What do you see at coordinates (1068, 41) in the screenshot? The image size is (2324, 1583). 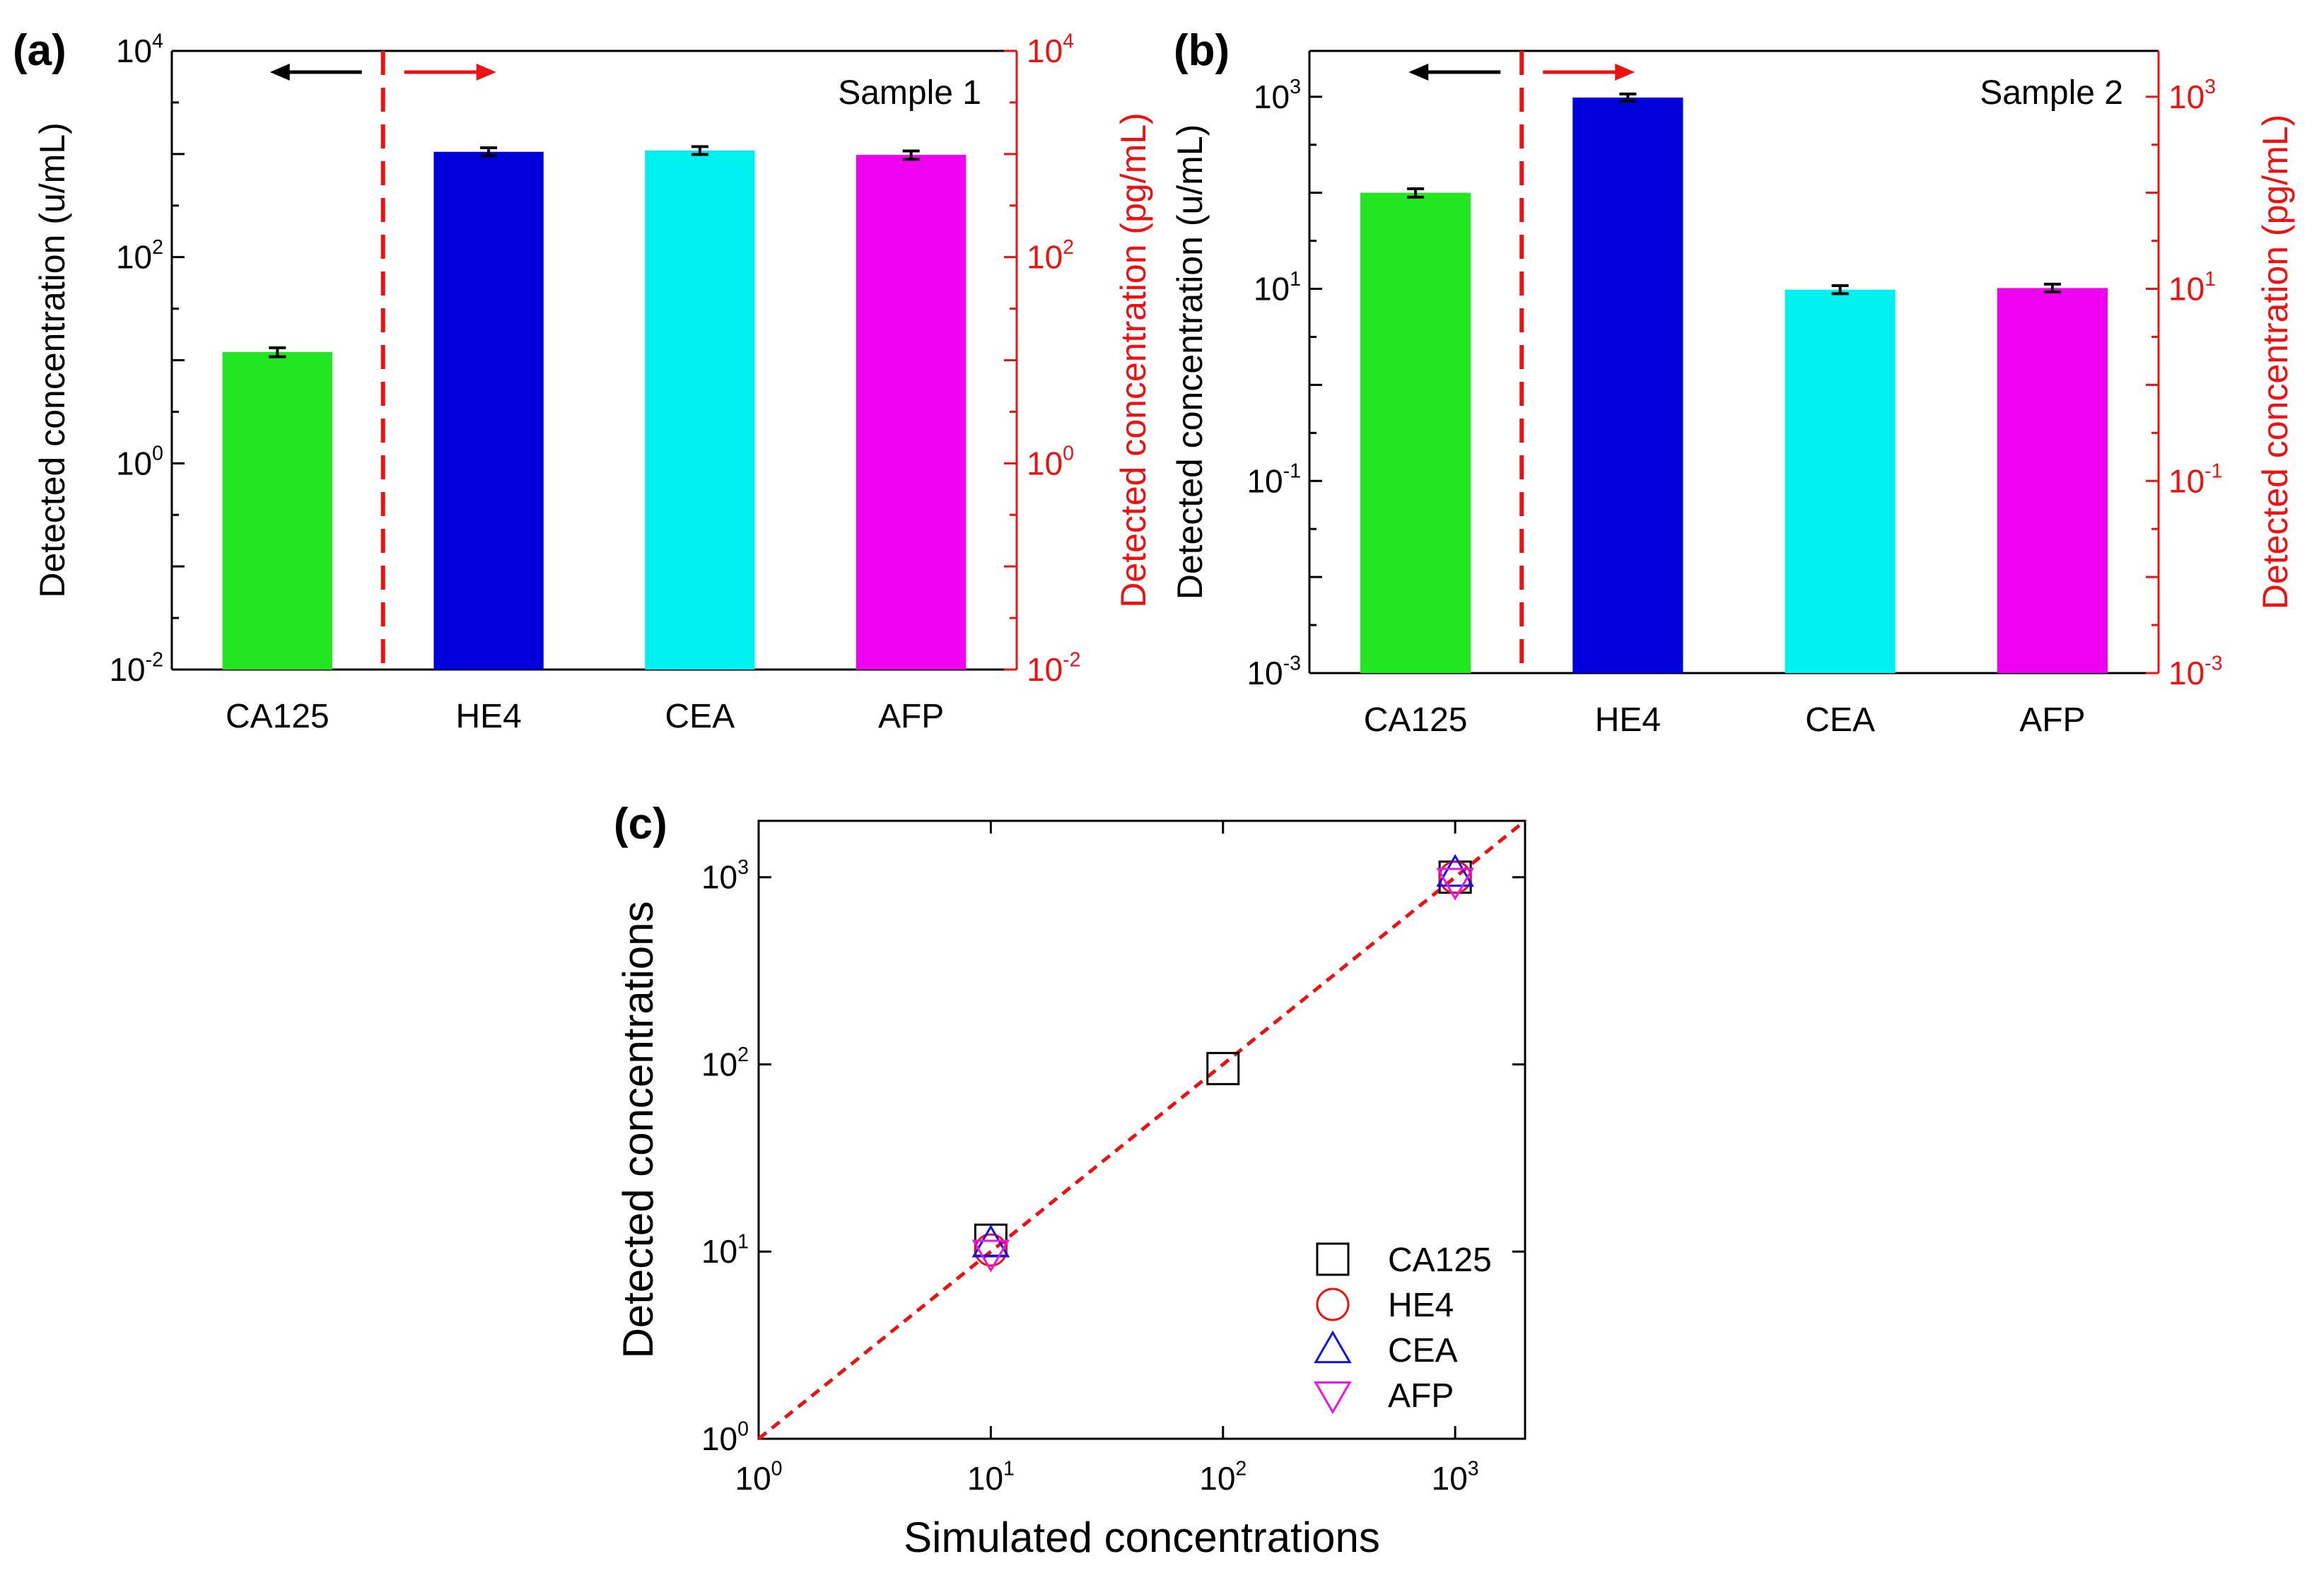 I see `right-tick-label-exp: 4` at bounding box center [1068, 41].